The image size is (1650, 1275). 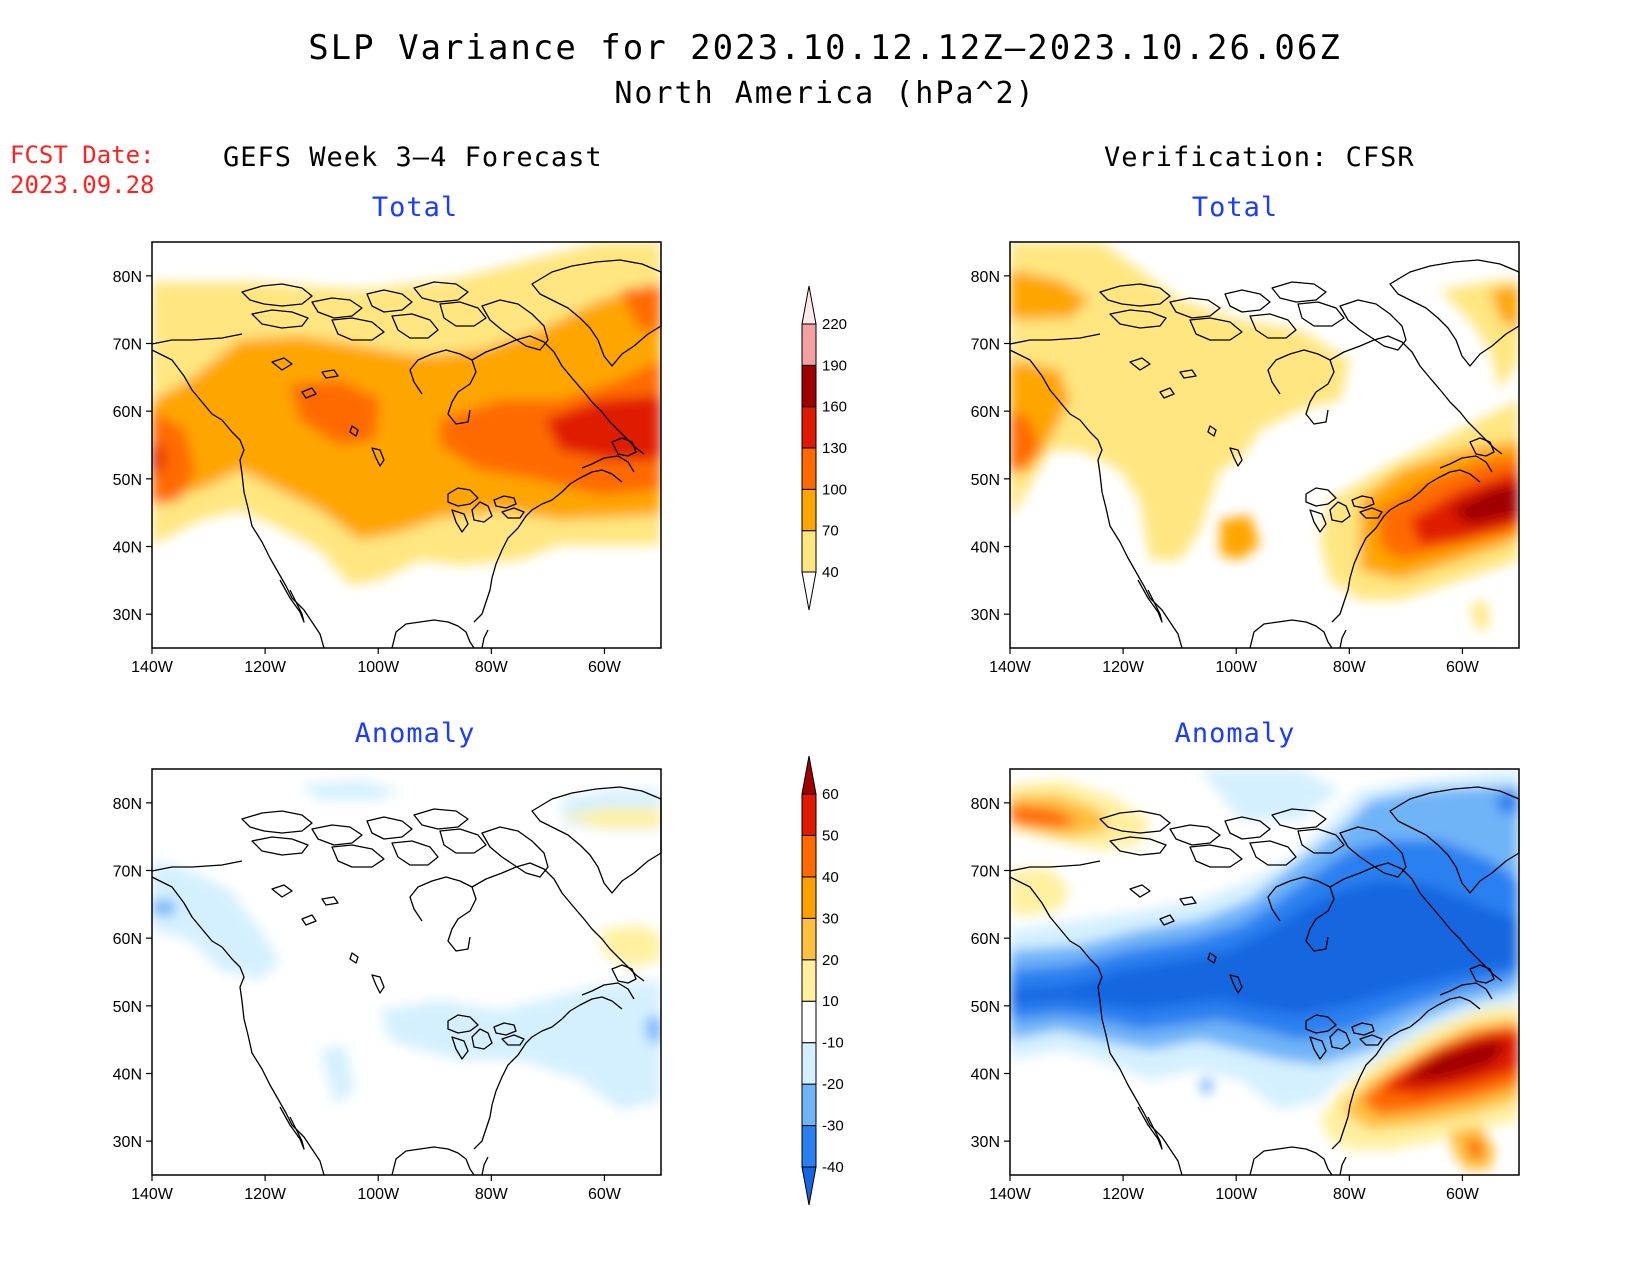 I want to click on colorbar-label: 220, so click(x=834, y=324).